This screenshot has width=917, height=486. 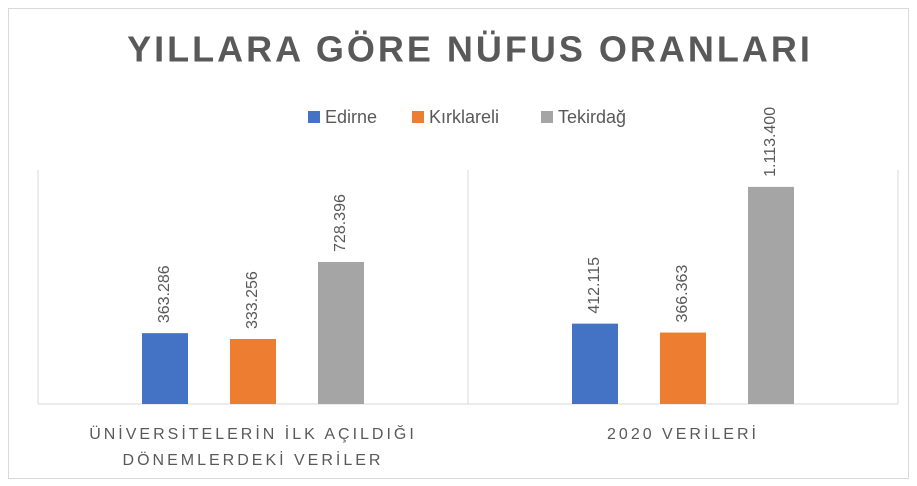 What do you see at coordinates (592, 117) in the screenshot?
I see `legend-label: Tekirdağ` at bounding box center [592, 117].